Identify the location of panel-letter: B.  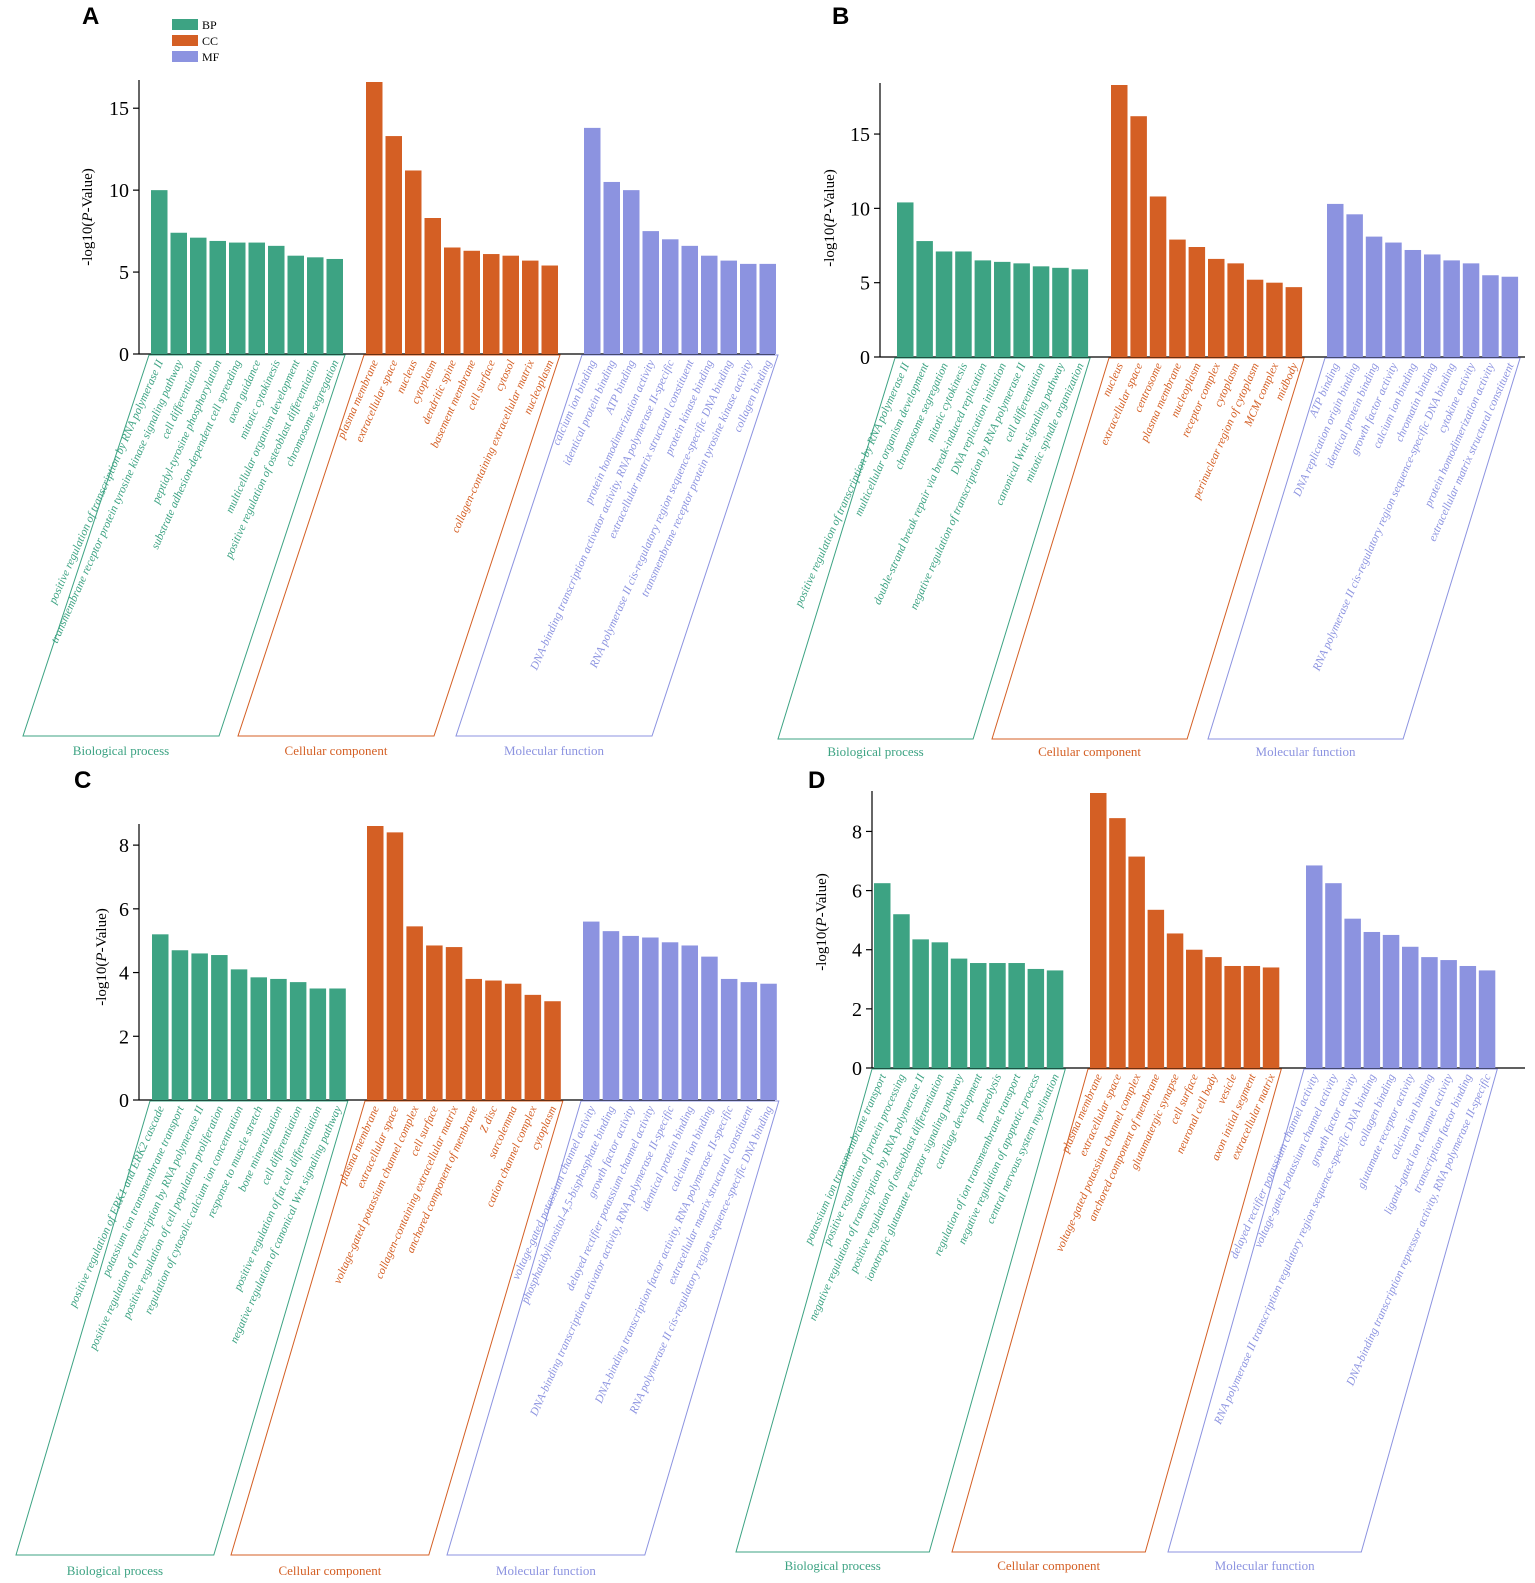
(840, 16).